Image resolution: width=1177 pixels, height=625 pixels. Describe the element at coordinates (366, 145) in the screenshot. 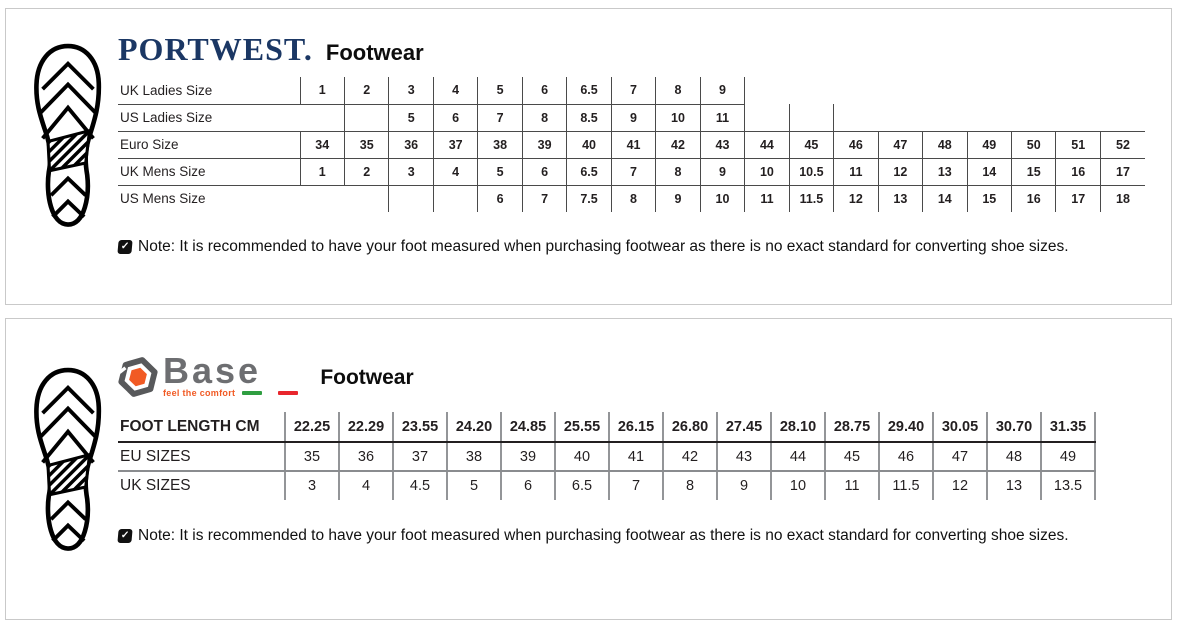

I see `size-cell: 35` at that location.